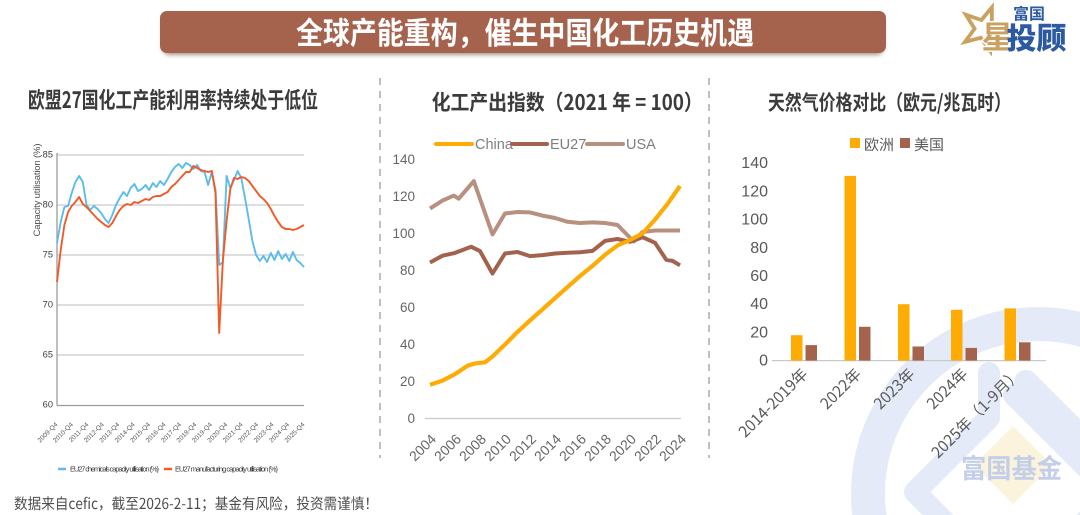 The image size is (1080, 515). Describe the element at coordinates (37, 190) in the screenshot. I see `svg-text: Capacity utilisation (%)` at that location.